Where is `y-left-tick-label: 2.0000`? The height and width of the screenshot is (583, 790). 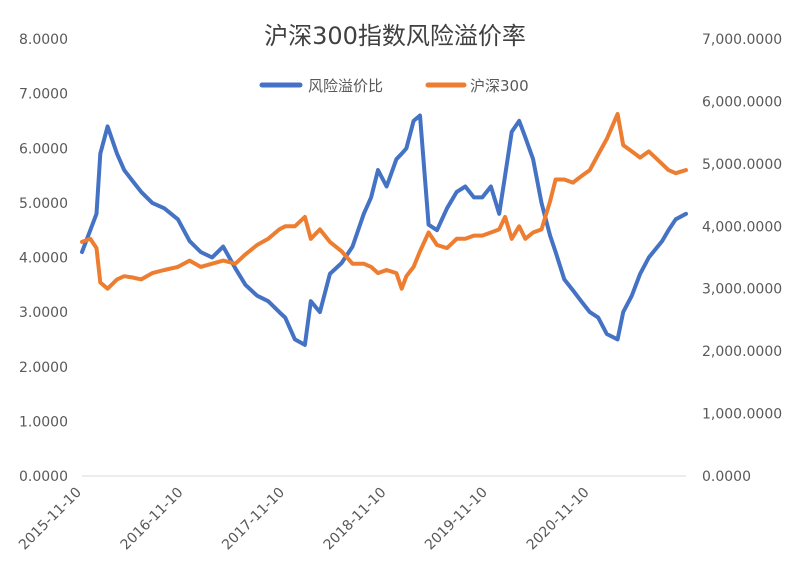 y-left-tick-label: 2.0000 is located at coordinates (43, 368).